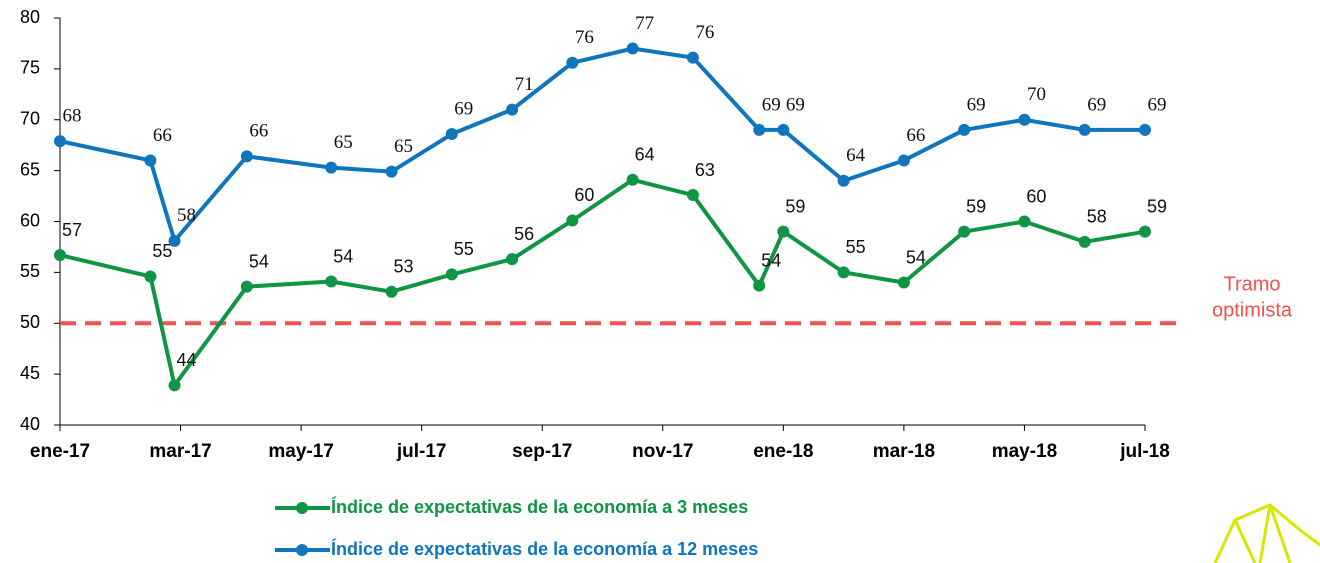 Image resolution: width=1320 pixels, height=563 pixels. Describe the element at coordinates (30, 169) in the screenshot. I see `y-tick-label: 65` at that location.